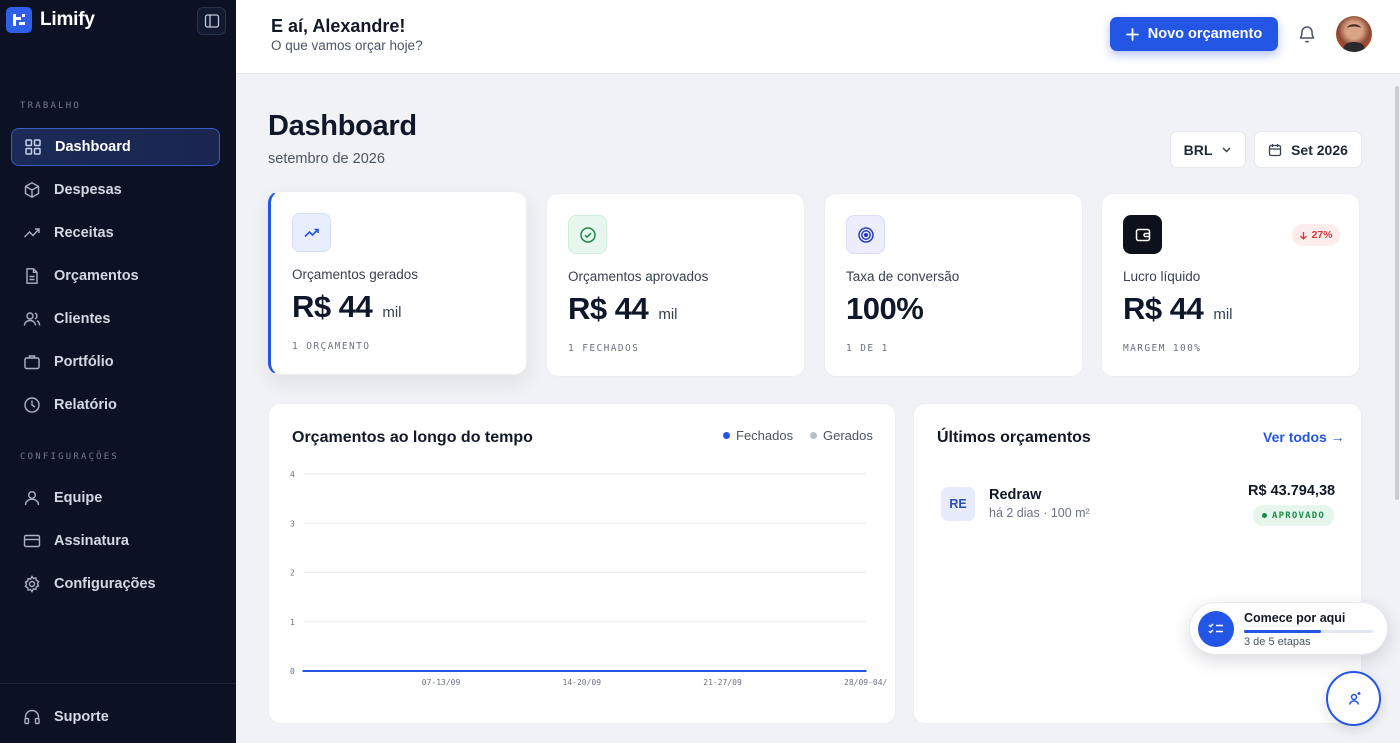 The height and width of the screenshot is (743, 1400). Describe the element at coordinates (292, 523) in the screenshot. I see `y-tick-label: 3` at that location.